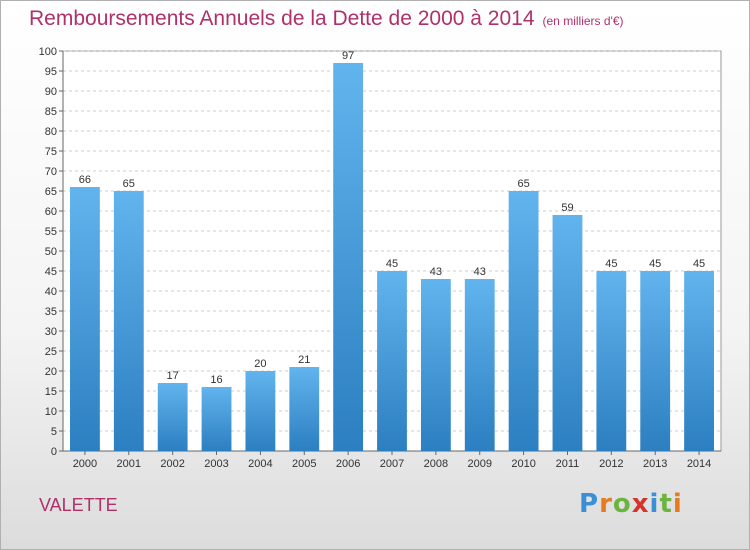 The width and height of the screenshot is (750, 550). I want to click on y-tick-label: 15, so click(51, 392).